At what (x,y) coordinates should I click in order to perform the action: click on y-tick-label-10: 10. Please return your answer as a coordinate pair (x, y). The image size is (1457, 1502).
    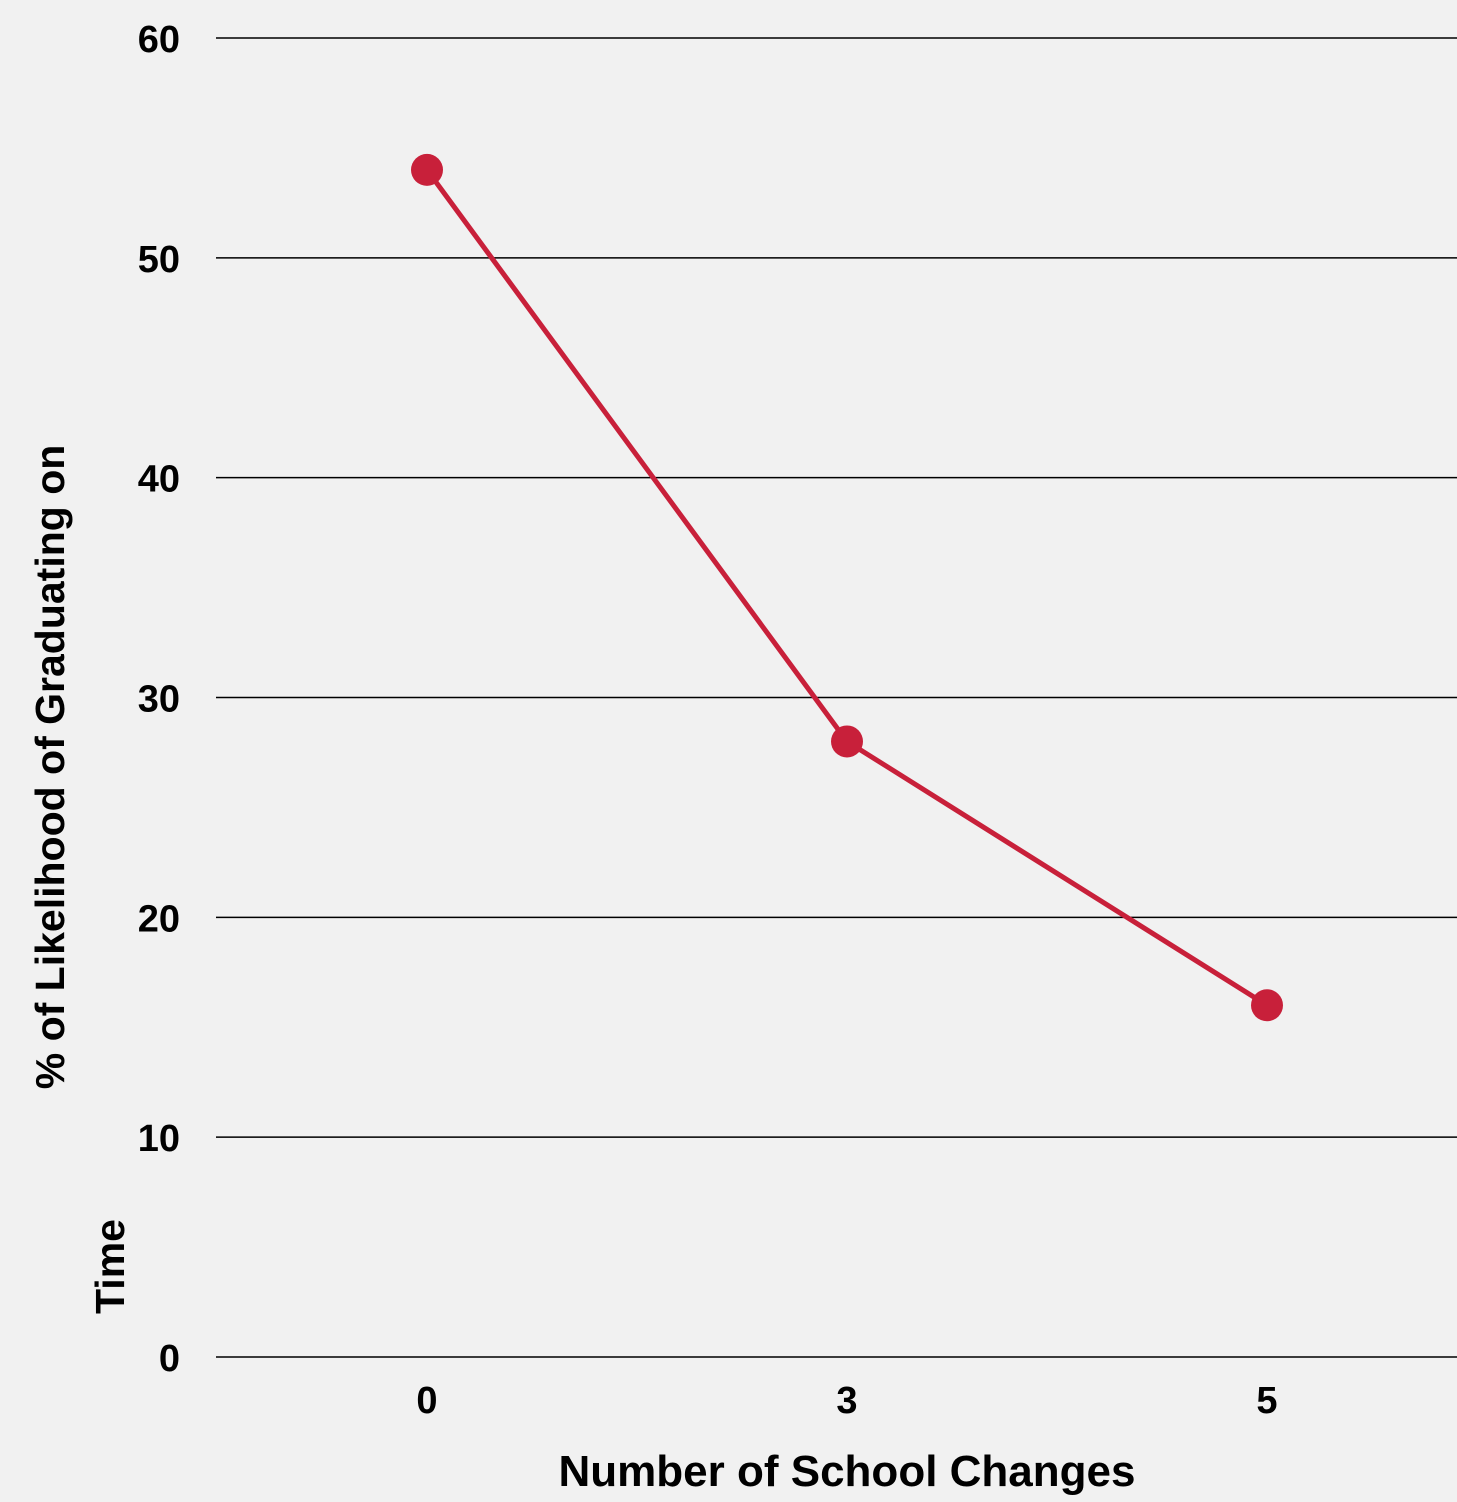
    Looking at the image, I should click on (159, 1139).